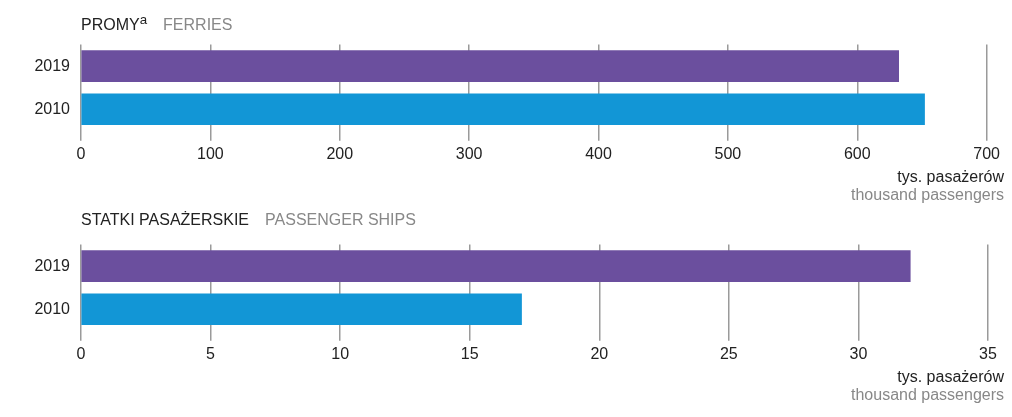 This screenshot has height=417, width=1012. What do you see at coordinates (857, 153) in the screenshot?
I see `x-tick-label: 600` at bounding box center [857, 153].